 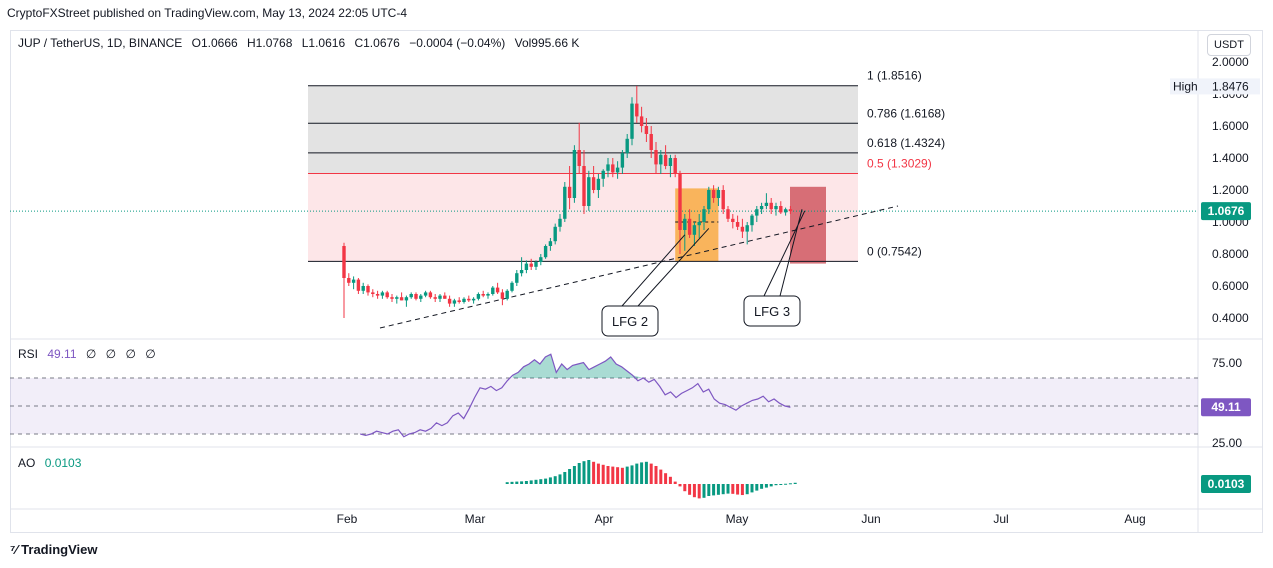 I want to click on price-tick-label: 1.6000, so click(x=1230, y=126).